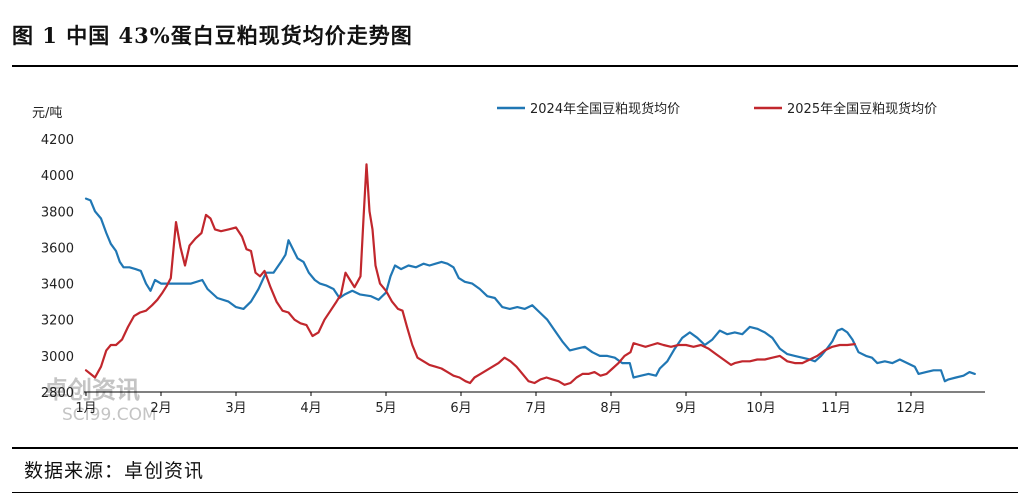 Image resolution: width=1028 pixels, height=502 pixels. I want to click on y-tick-label: 3000, so click(57, 357).